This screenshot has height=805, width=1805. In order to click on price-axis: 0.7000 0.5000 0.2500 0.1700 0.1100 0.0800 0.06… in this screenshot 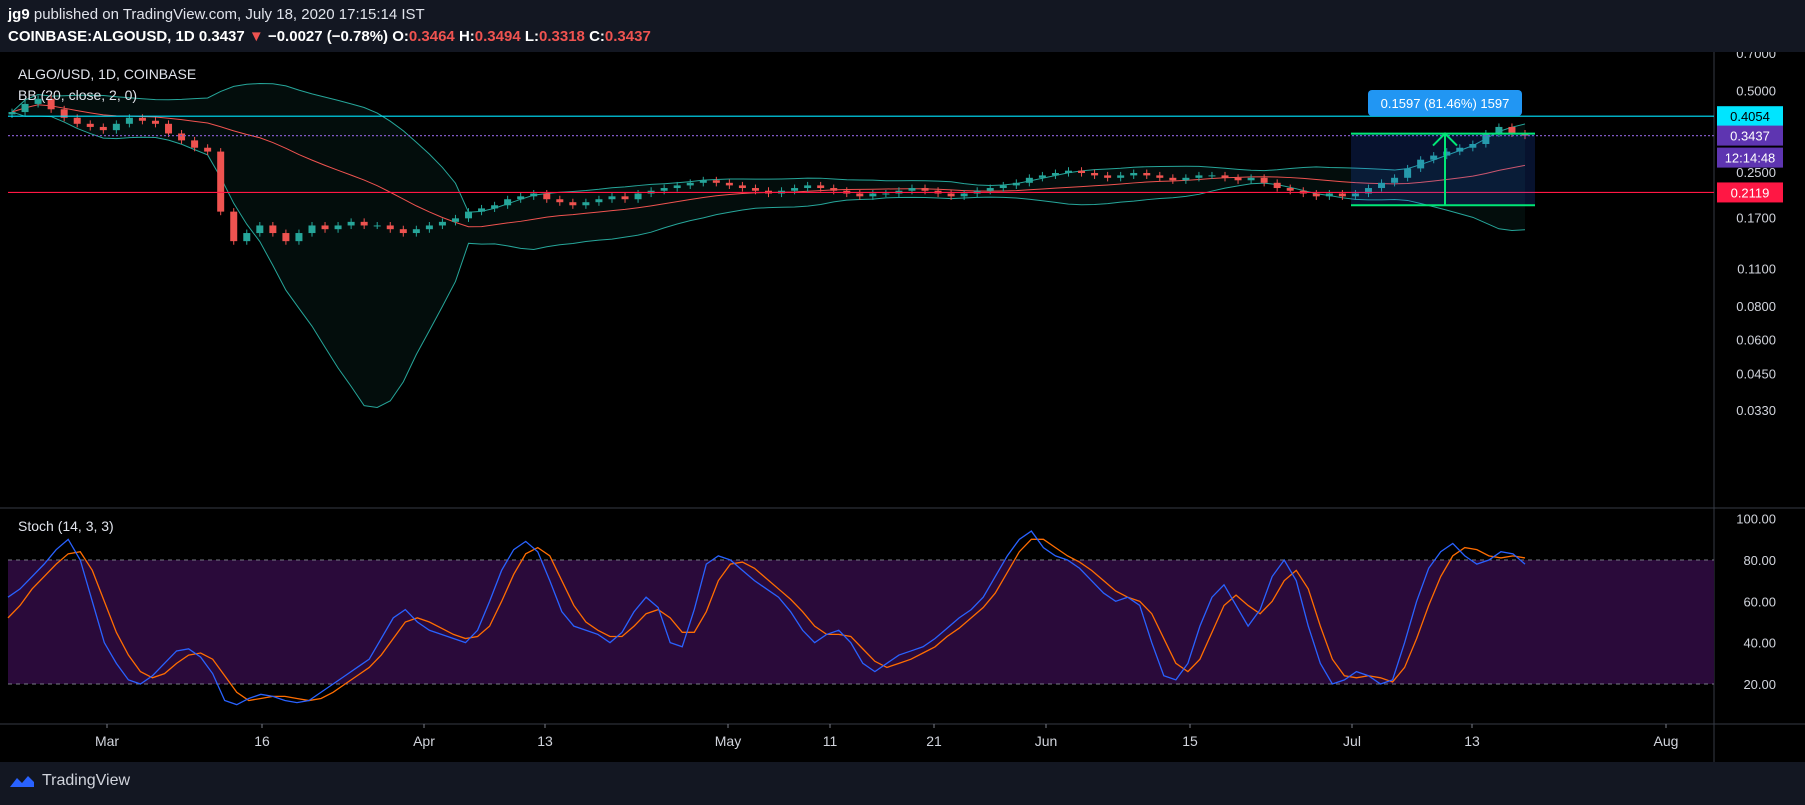, I will do `click(1750, 372)`.